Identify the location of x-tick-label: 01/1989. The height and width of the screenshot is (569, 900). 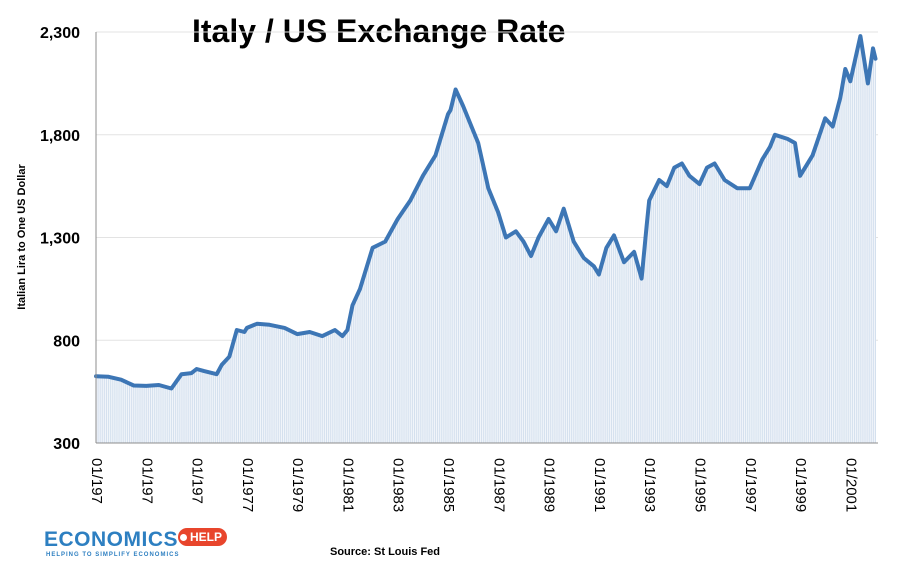
(549, 485).